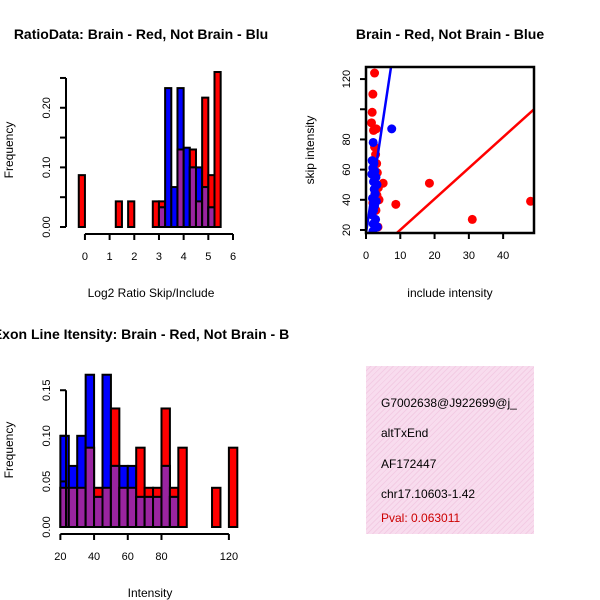 The width and height of the screenshot is (600, 600). Describe the element at coordinates (450, 34) in the screenshot. I see `intensity-scatter-title: Brain - Red, Not Brain - Blue` at that location.